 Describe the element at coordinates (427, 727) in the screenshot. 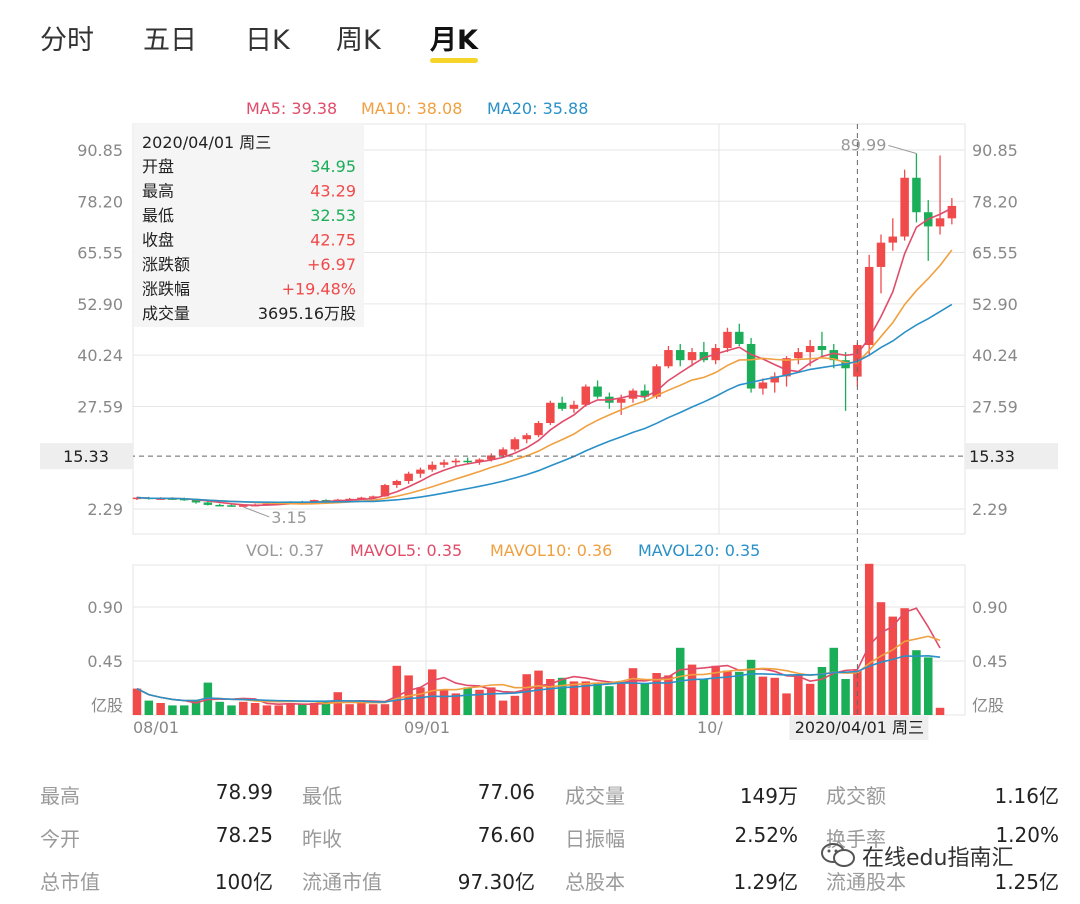

I see `date-axis-label: 09/01` at that location.